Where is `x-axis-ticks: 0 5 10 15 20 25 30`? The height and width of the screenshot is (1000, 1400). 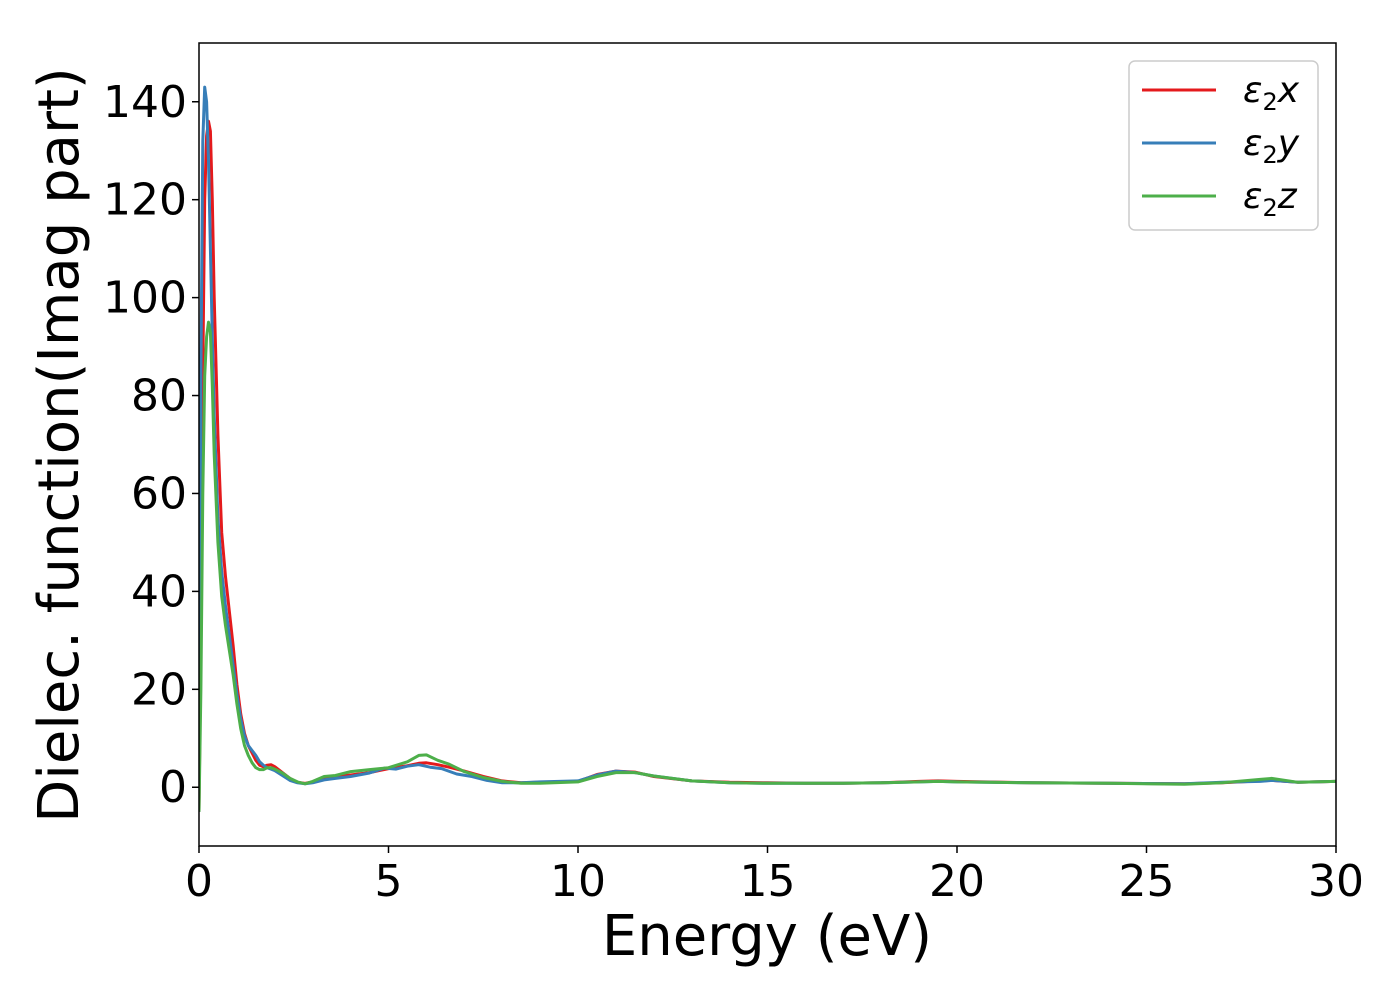 x-axis-ticks: 0 5 10 15 20 25 30 is located at coordinates (774, 876).